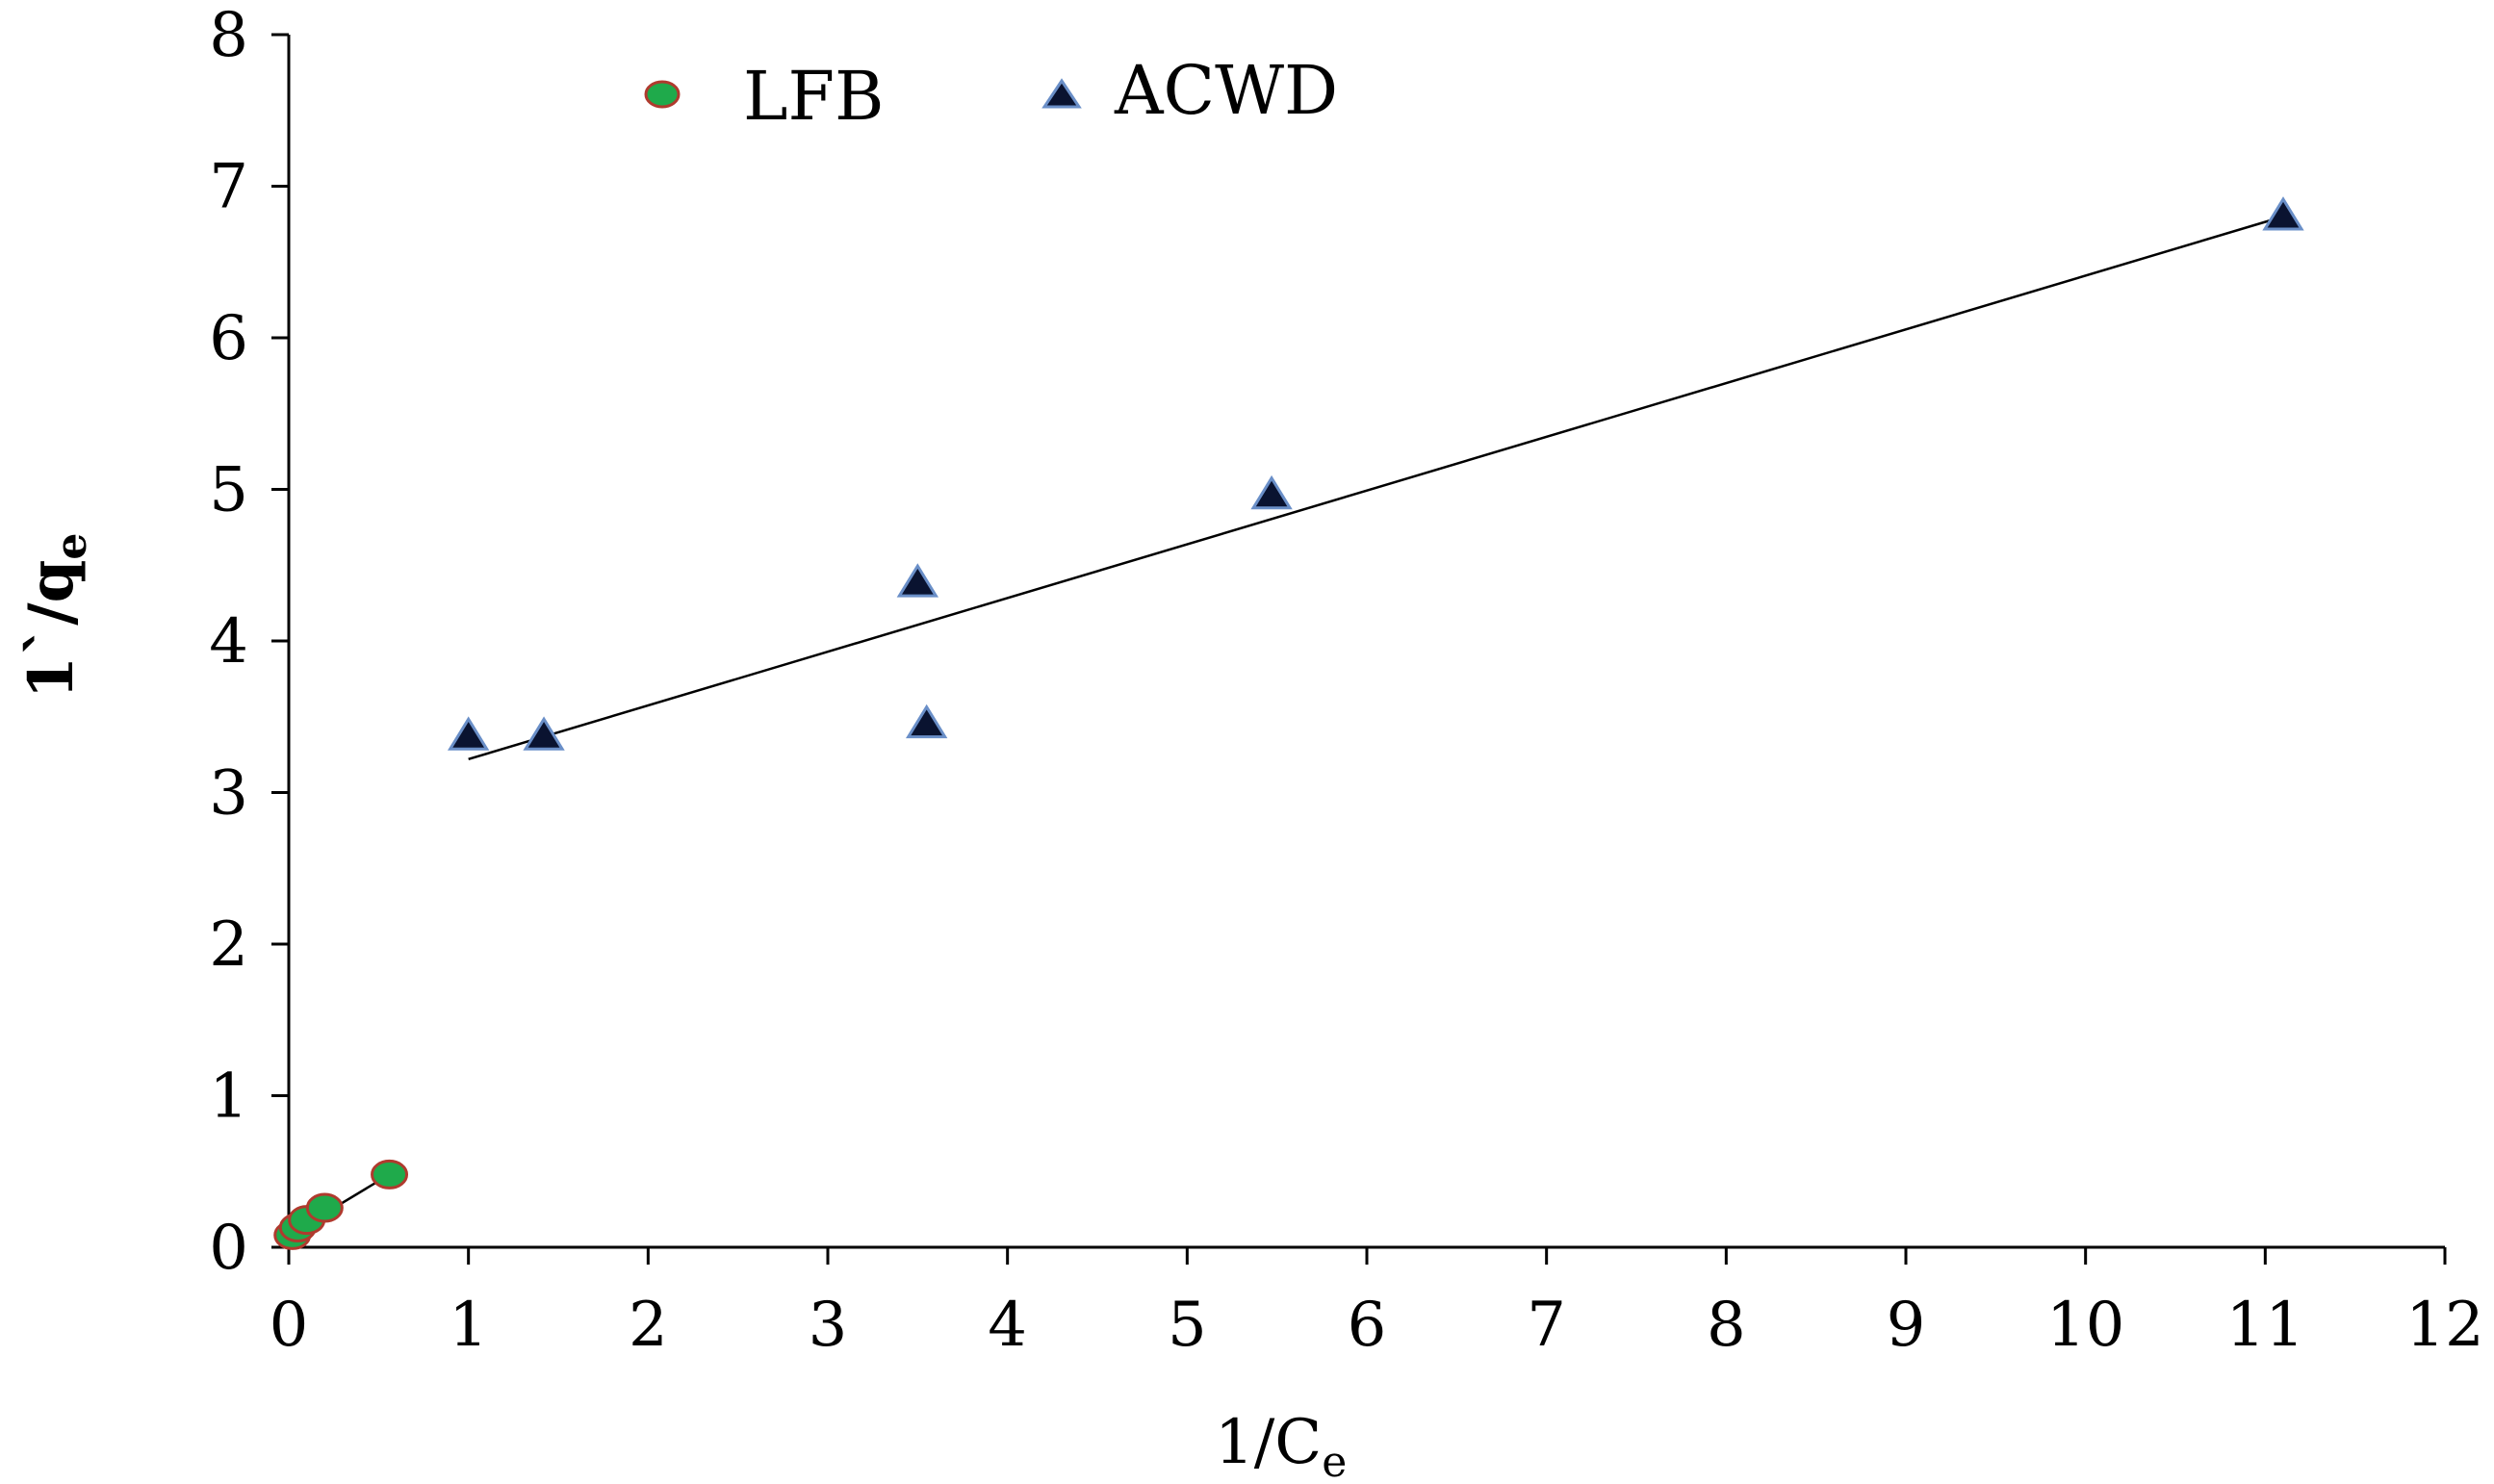  I want to click on x-tick-label: 11, so click(2265, 1326).